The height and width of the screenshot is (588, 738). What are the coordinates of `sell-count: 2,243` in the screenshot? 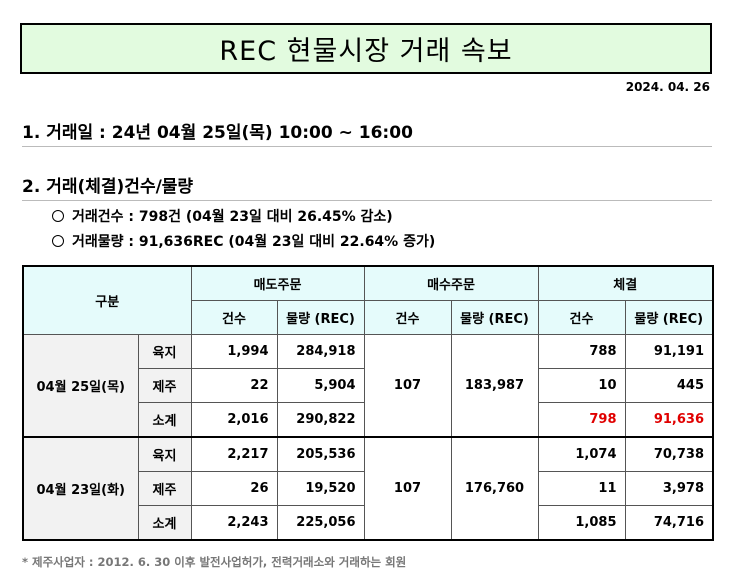 It's located at (234, 523).